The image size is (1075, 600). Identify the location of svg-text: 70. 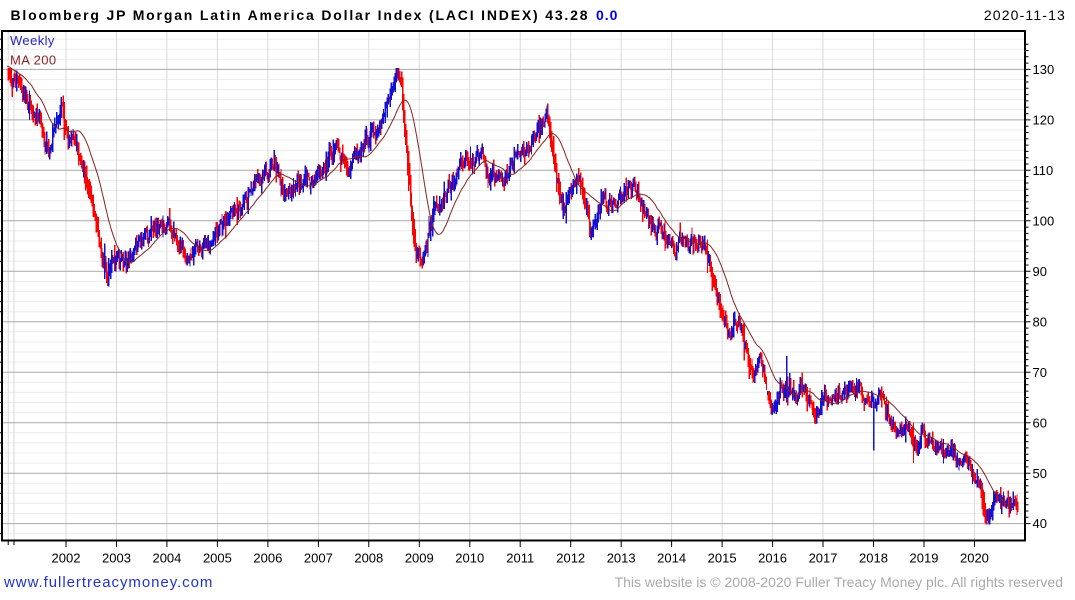
(1040, 372).